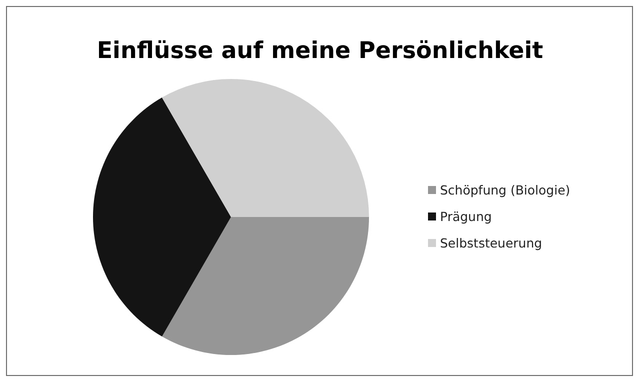 The width and height of the screenshot is (639, 383). I want to click on legend-label: Schöpfung (Biologie), so click(505, 190).